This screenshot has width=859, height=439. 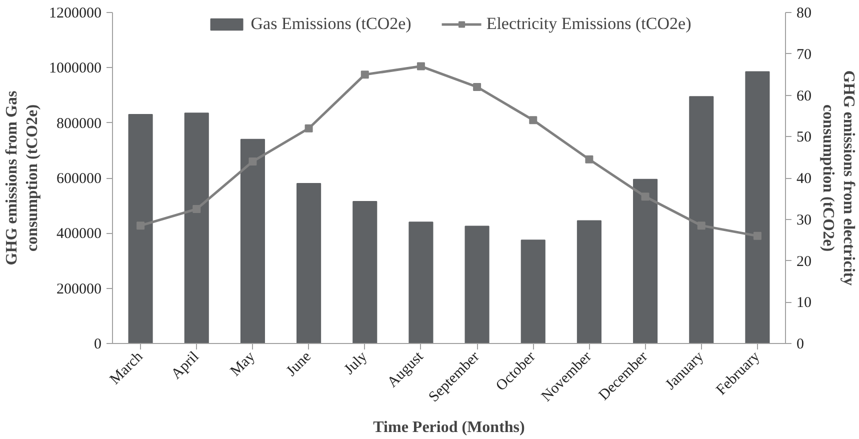 What do you see at coordinates (75, 68) in the screenshot?
I see `y-tick-label: 1000000` at bounding box center [75, 68].